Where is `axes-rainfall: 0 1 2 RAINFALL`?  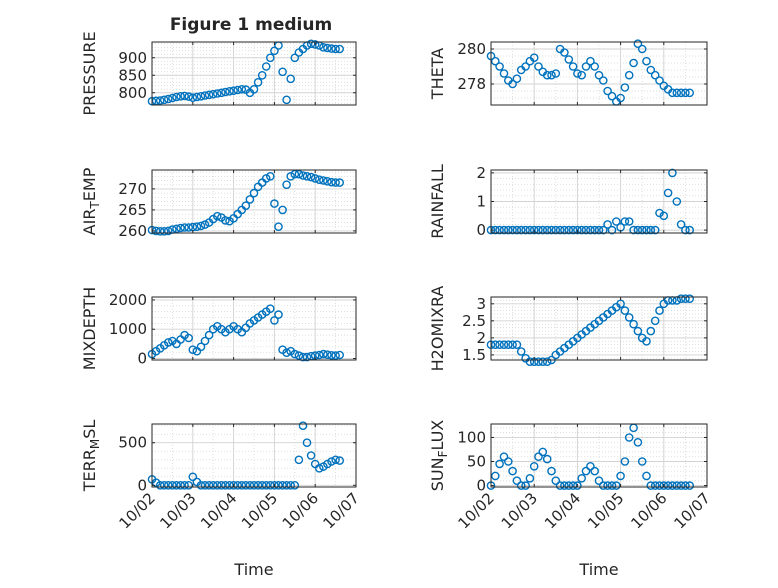
axes-rainfall: 0 1 2 RAINFALL is located at coordinates (568, 201).